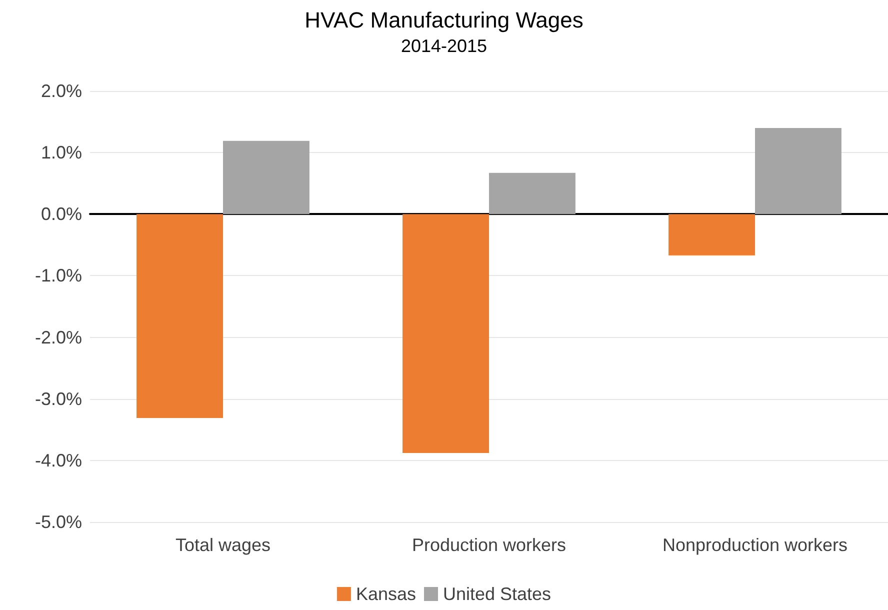 Image resolution: width=888 pixels, height=610 pixels. Describe the element at coordinates (444, 46) in the screenshot. I see `chart-subtitle: 2014-2015` at that location.